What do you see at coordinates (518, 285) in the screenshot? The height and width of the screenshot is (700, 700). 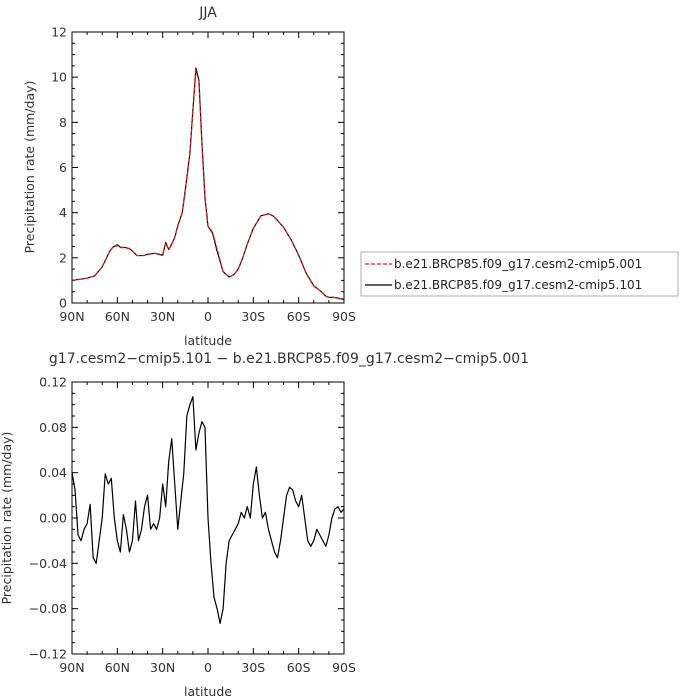 I see `legend-label-series-2: b.e21.BRCP85.f09_g17.cesm2-cmip5.101` at bounding box center [518, 285].